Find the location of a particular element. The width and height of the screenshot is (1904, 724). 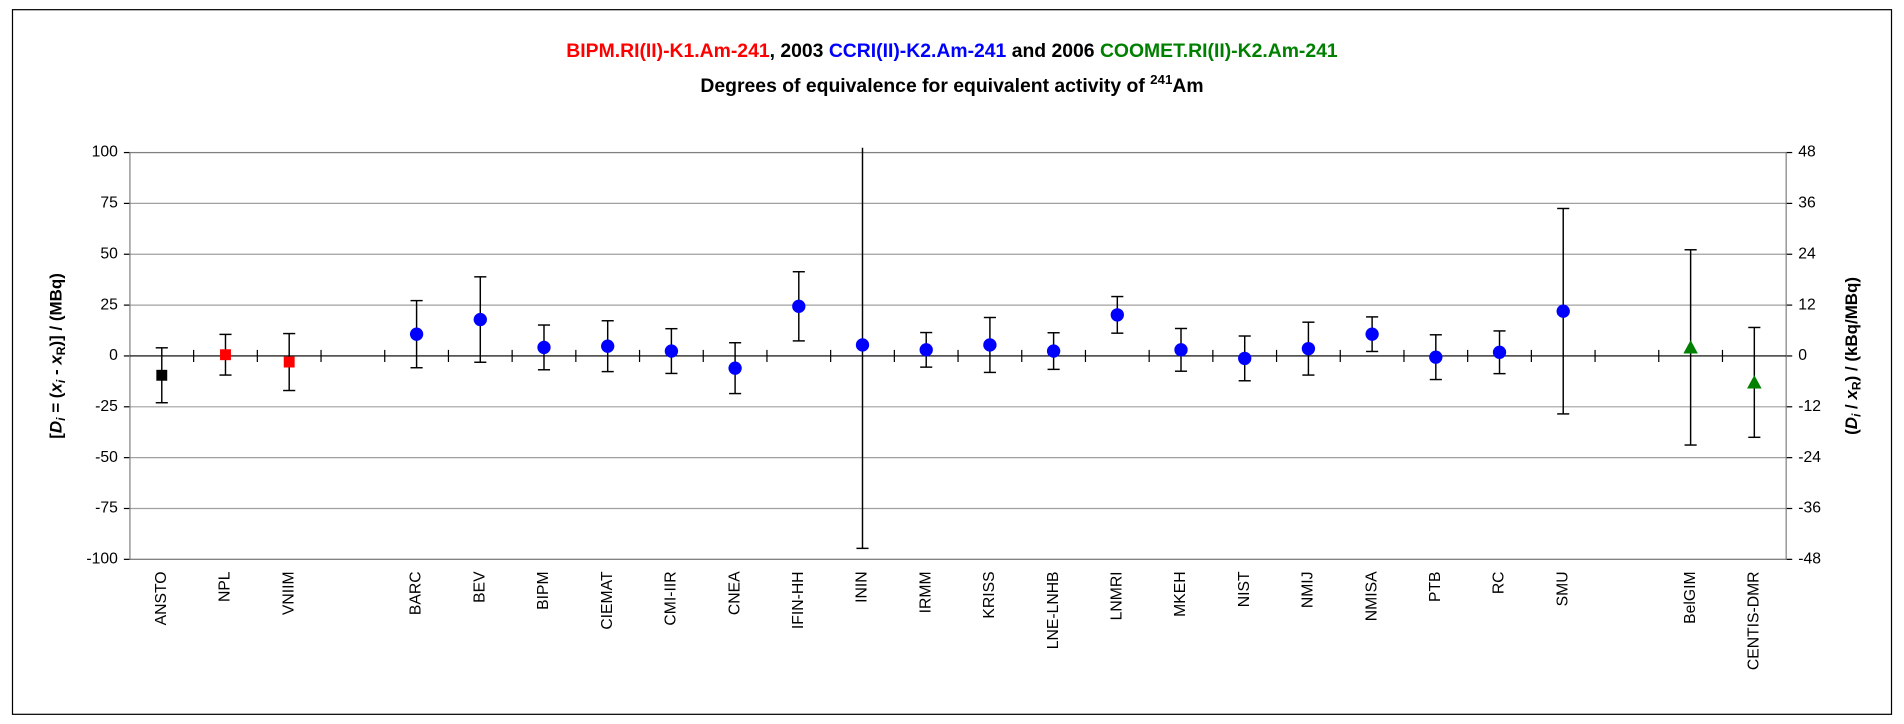

title-part: COOMET.RI(II)-K2.Am-241 is located at coordinates (1219, 51).